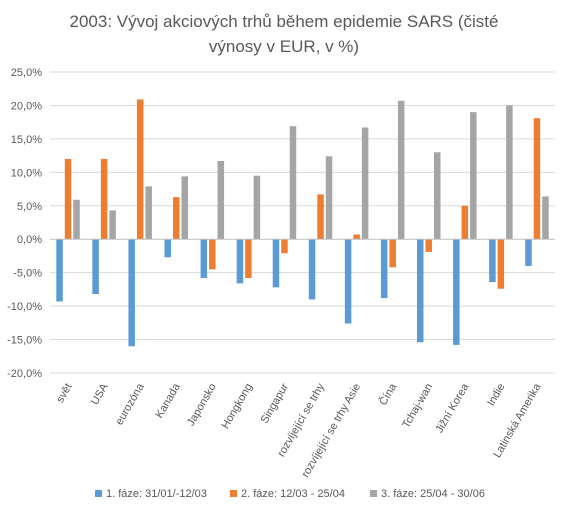 This screenshot has height=516, width=569. I want to click on category-label: USA, so click(100, 394).